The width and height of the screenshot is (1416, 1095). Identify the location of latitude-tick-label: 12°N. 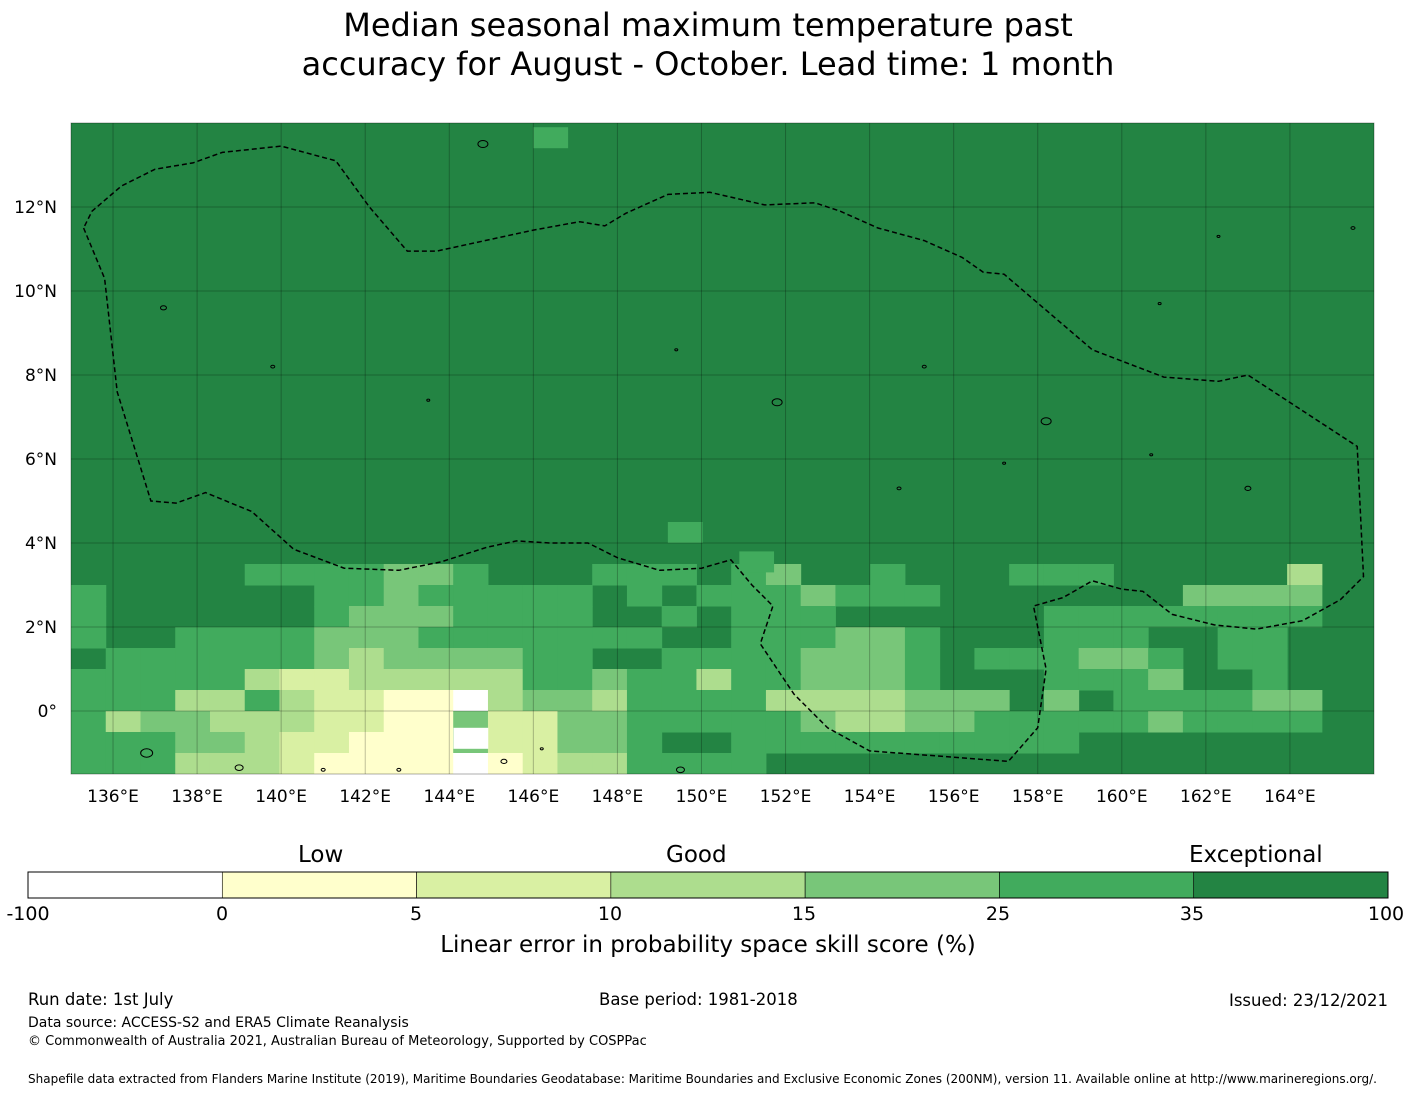
(35, 208).